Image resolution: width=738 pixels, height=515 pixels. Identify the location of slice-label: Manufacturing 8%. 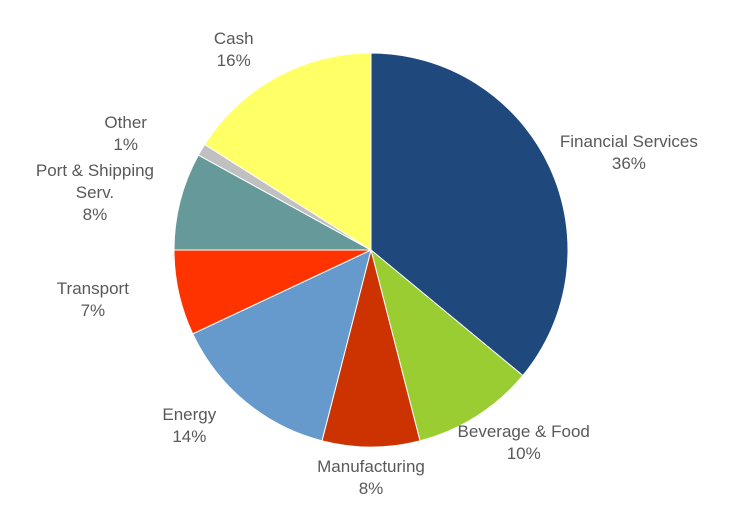
(371, 478).